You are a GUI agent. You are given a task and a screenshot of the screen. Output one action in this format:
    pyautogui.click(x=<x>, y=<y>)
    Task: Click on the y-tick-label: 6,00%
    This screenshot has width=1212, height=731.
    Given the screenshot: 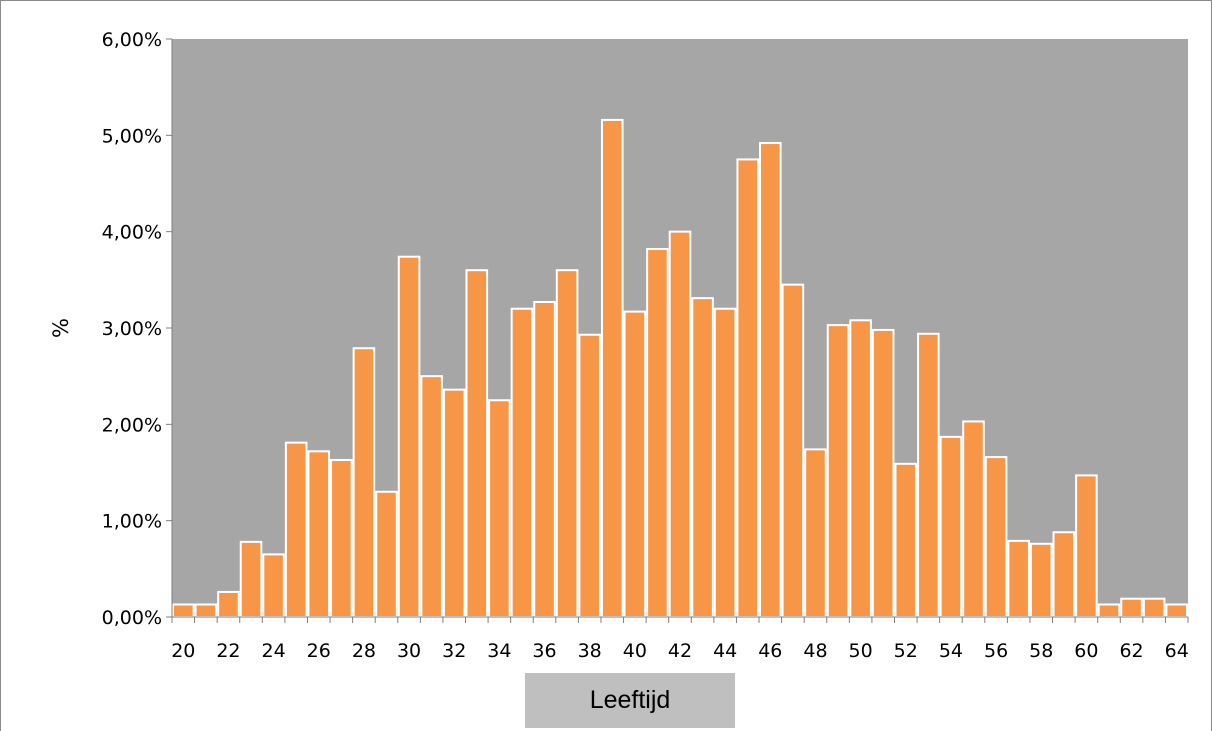 What is the action you would take?
    pyautogui.click(x=132, y=40)
    